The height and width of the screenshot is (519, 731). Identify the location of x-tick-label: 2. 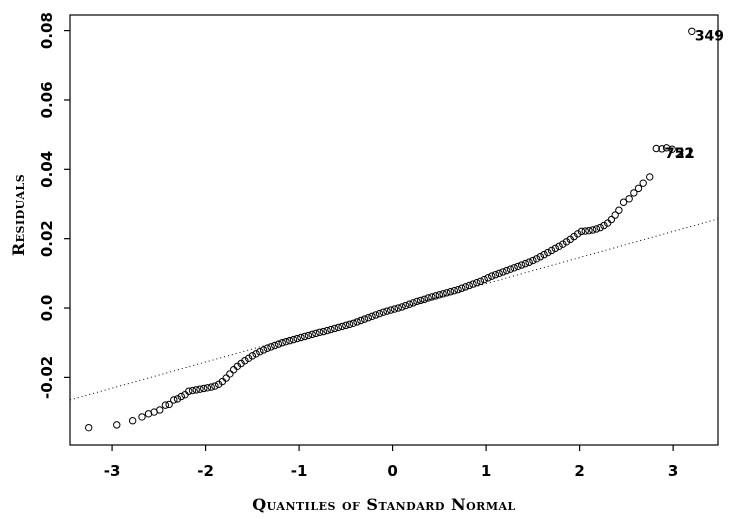
(579, 471).